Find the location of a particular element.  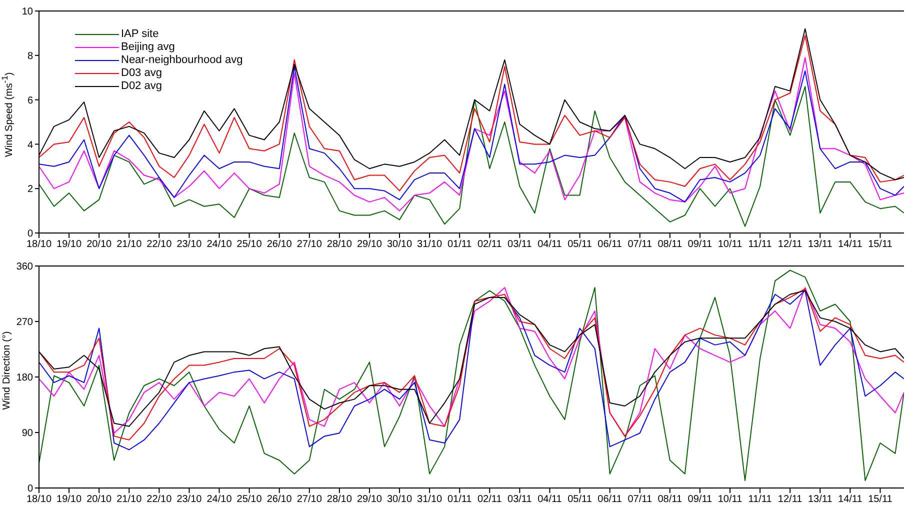

y-tick-label: 4 is located at coordinates (30, 145).